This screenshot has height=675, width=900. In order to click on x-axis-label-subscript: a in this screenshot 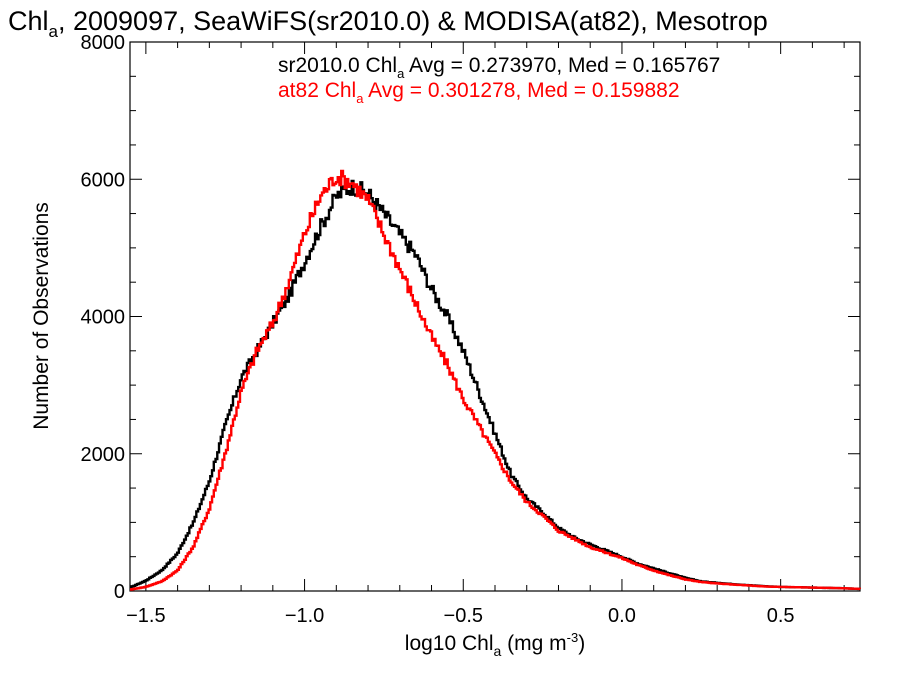, I will do `click(498, 651)`.